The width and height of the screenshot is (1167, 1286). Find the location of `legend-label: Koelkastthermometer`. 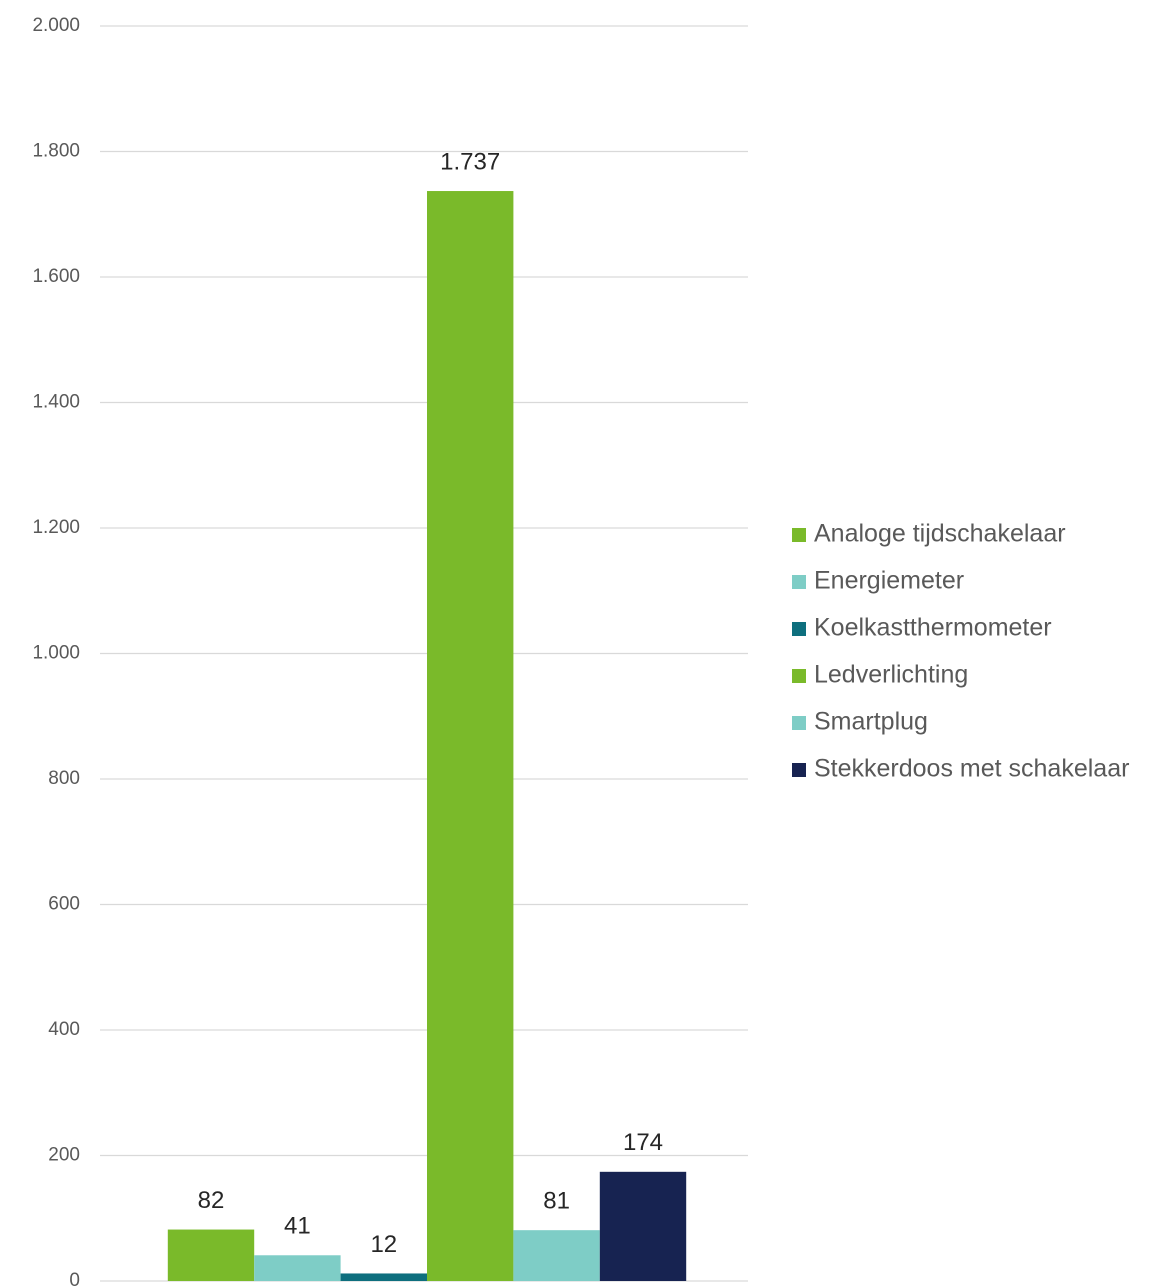

legend-label: Koelkastthermometer is located at coordinates (933, 628).